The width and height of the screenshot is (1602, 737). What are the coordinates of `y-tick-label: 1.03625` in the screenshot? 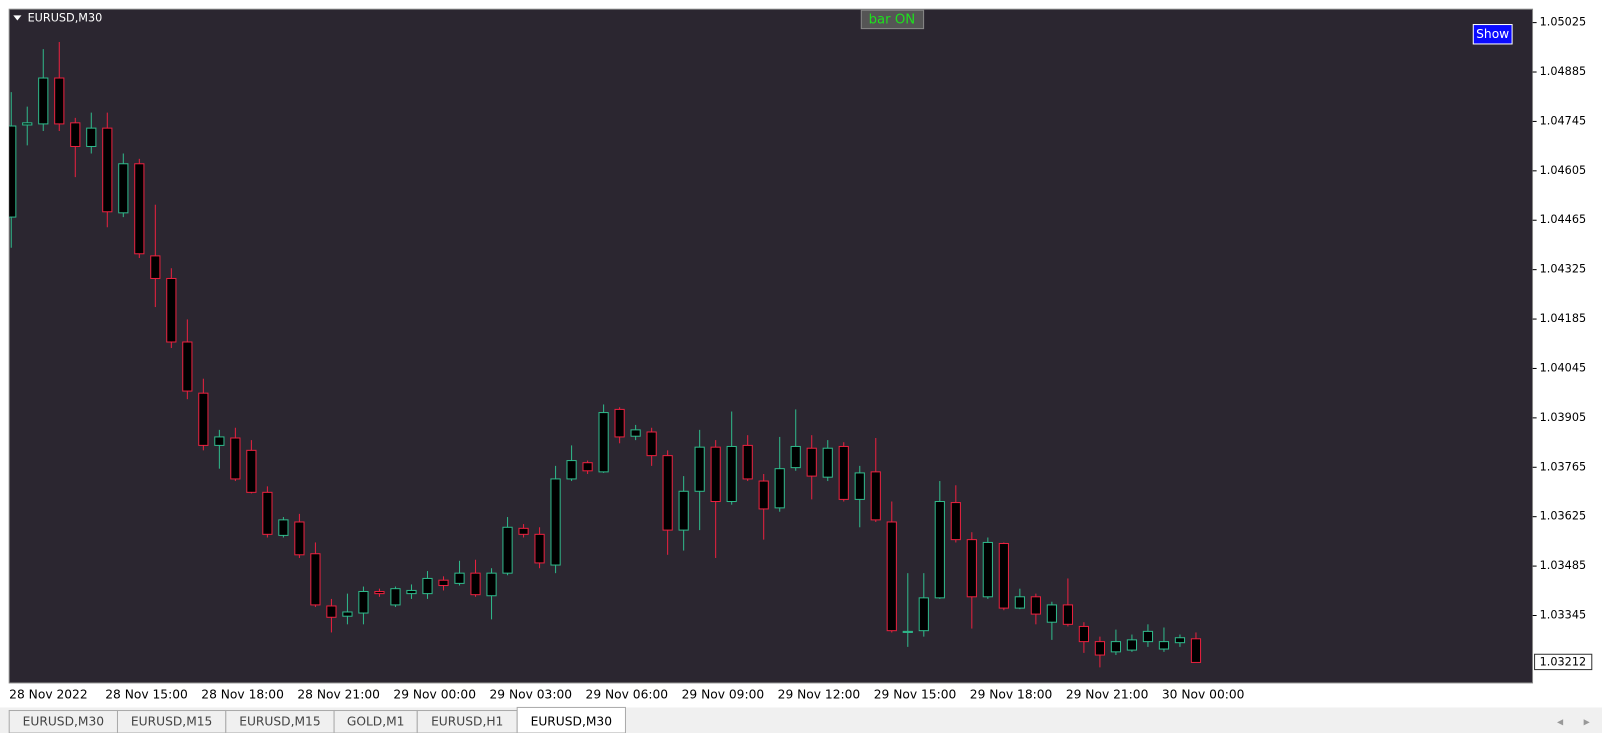 It's located at (1563, 516).